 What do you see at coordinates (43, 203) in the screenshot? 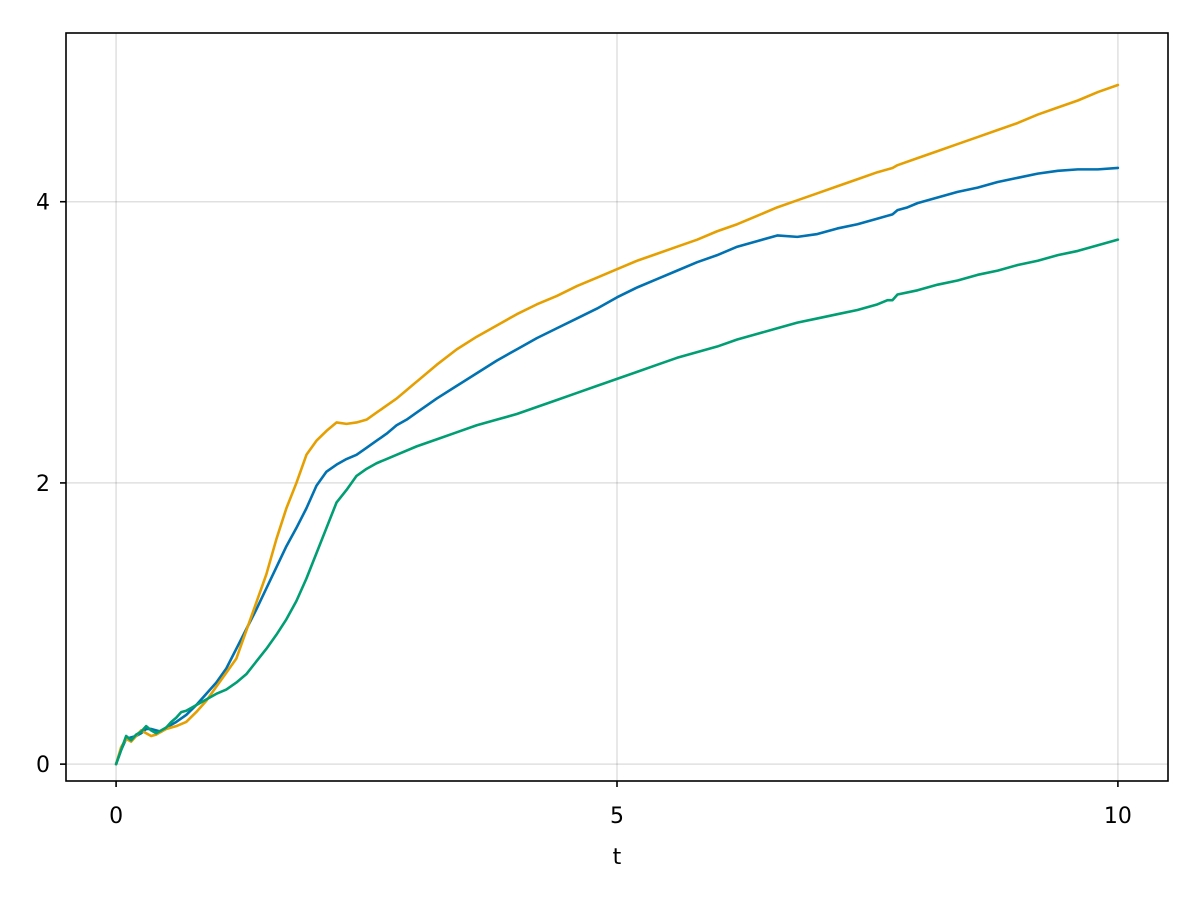
I see `y-tick-label: 4` at bounding box center [43, 203].